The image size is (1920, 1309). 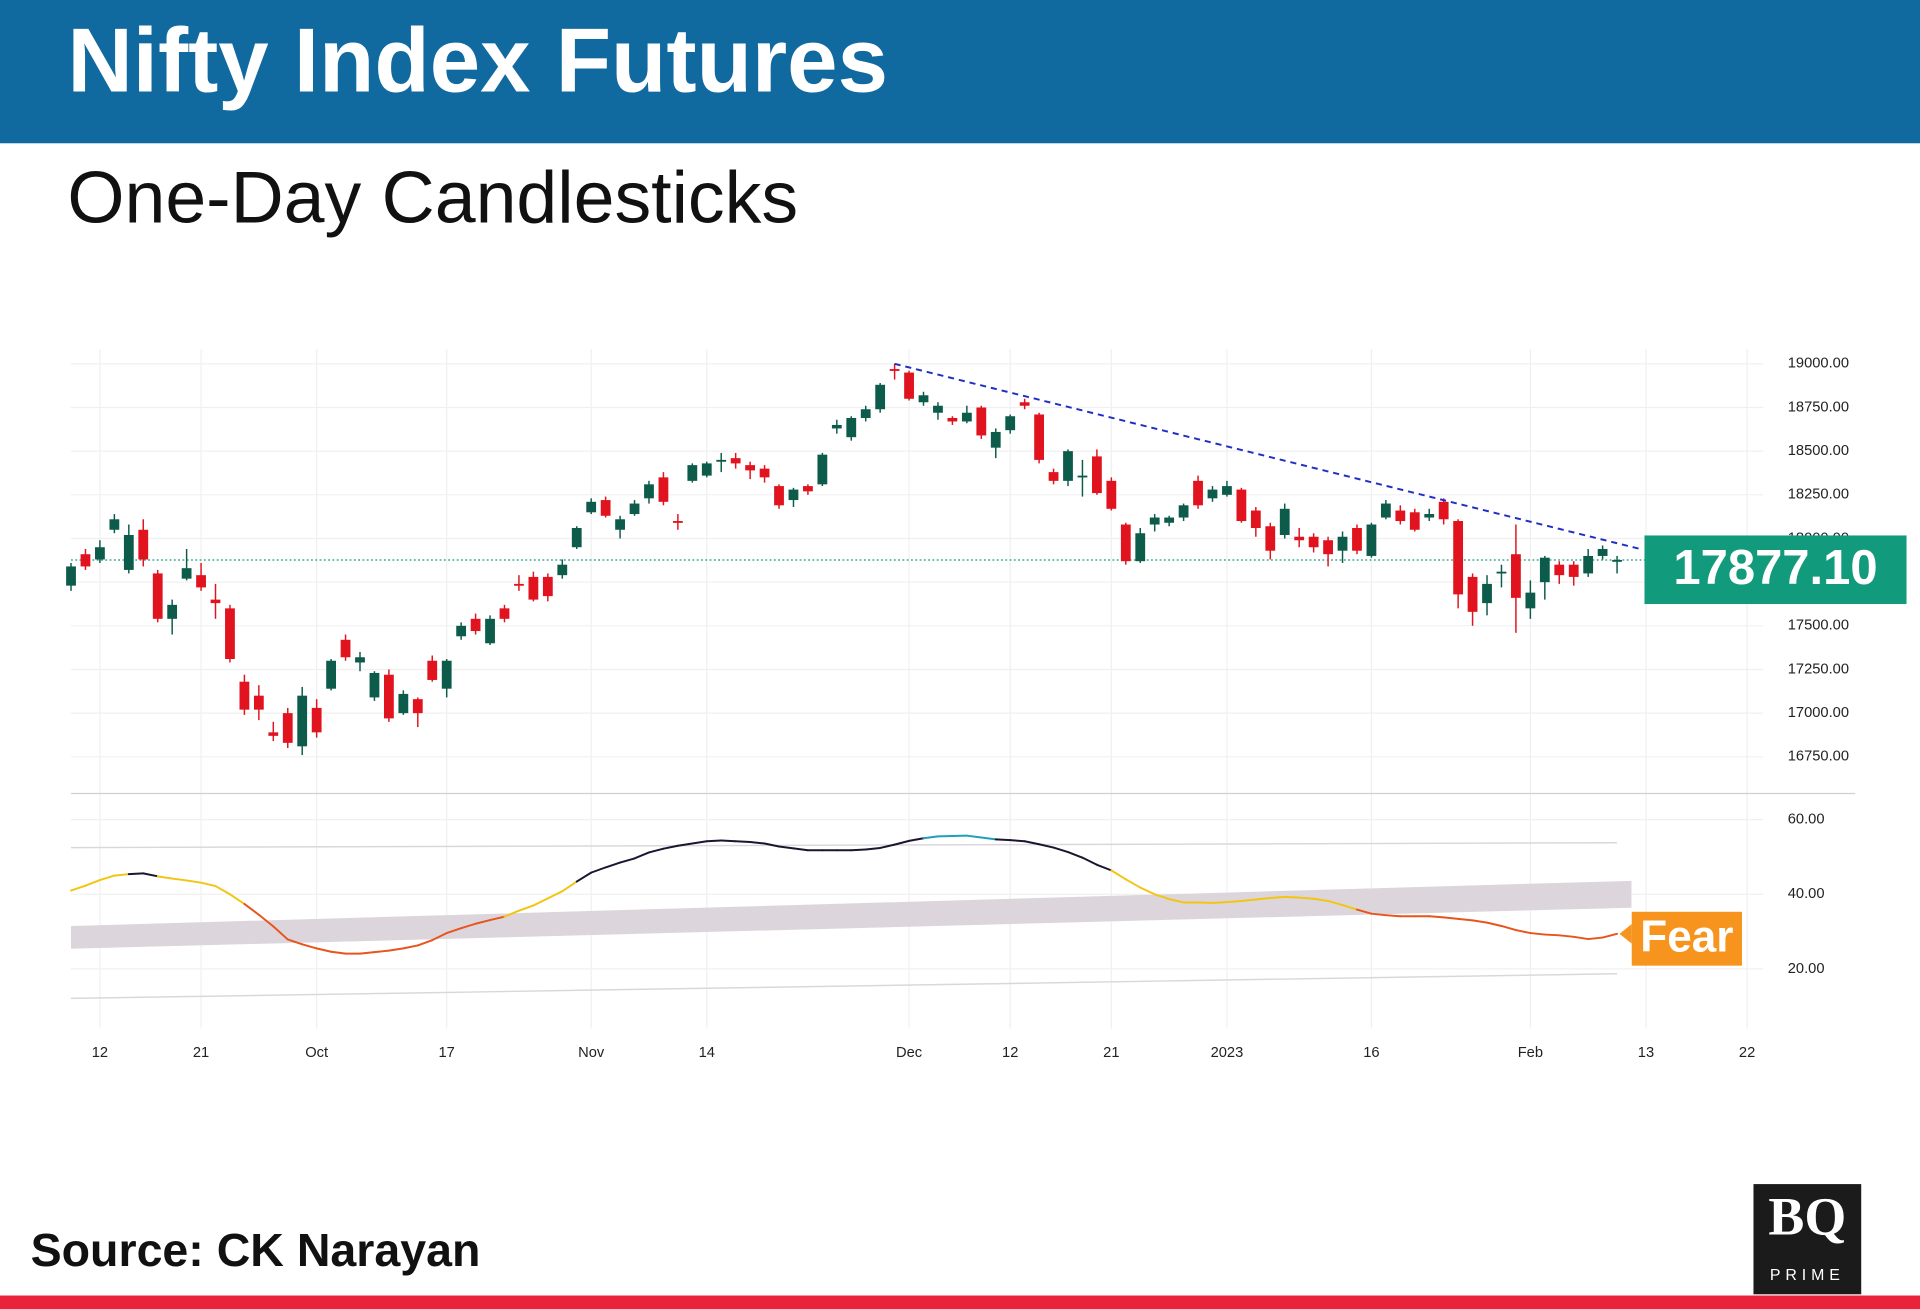 I want to click on header-band, so click(x=960, y=72).